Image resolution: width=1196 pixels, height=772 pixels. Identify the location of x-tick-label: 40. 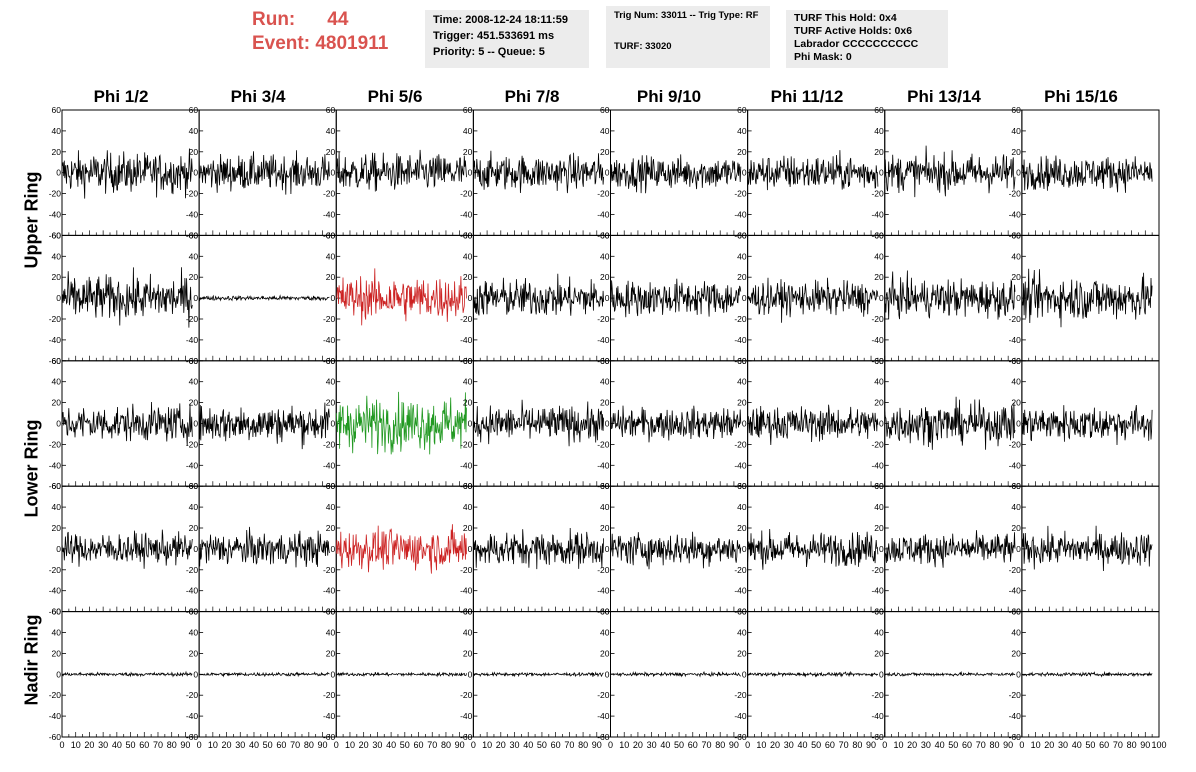
(1077, 745).